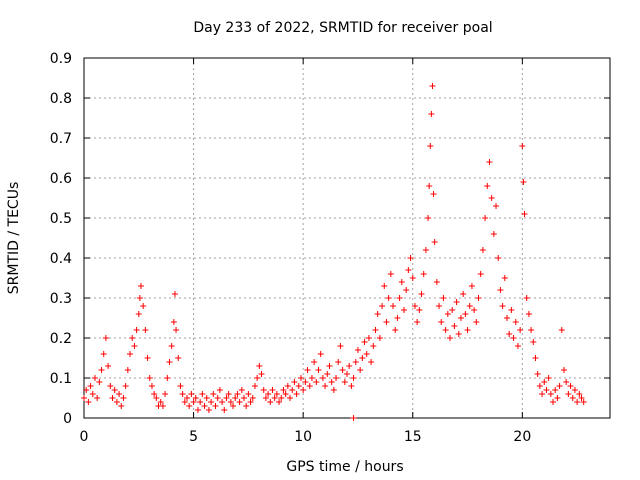 The image size is (640, 480). What do you see at coordinates (61, 219) in the screenshot?
I see `y-tick-label: 0.5` at bounding box center [61, 219].